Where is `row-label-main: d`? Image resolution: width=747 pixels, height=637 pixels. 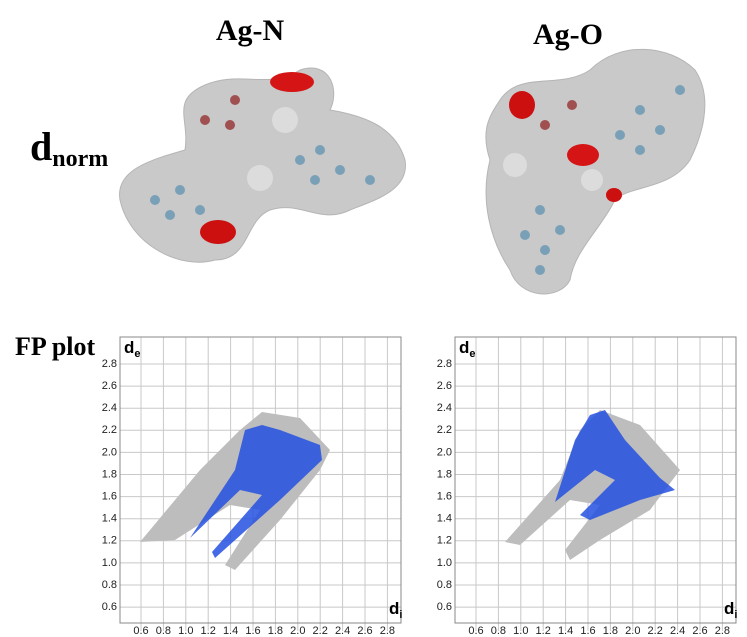
row-label-main: d is located at coordinates (41, 146).